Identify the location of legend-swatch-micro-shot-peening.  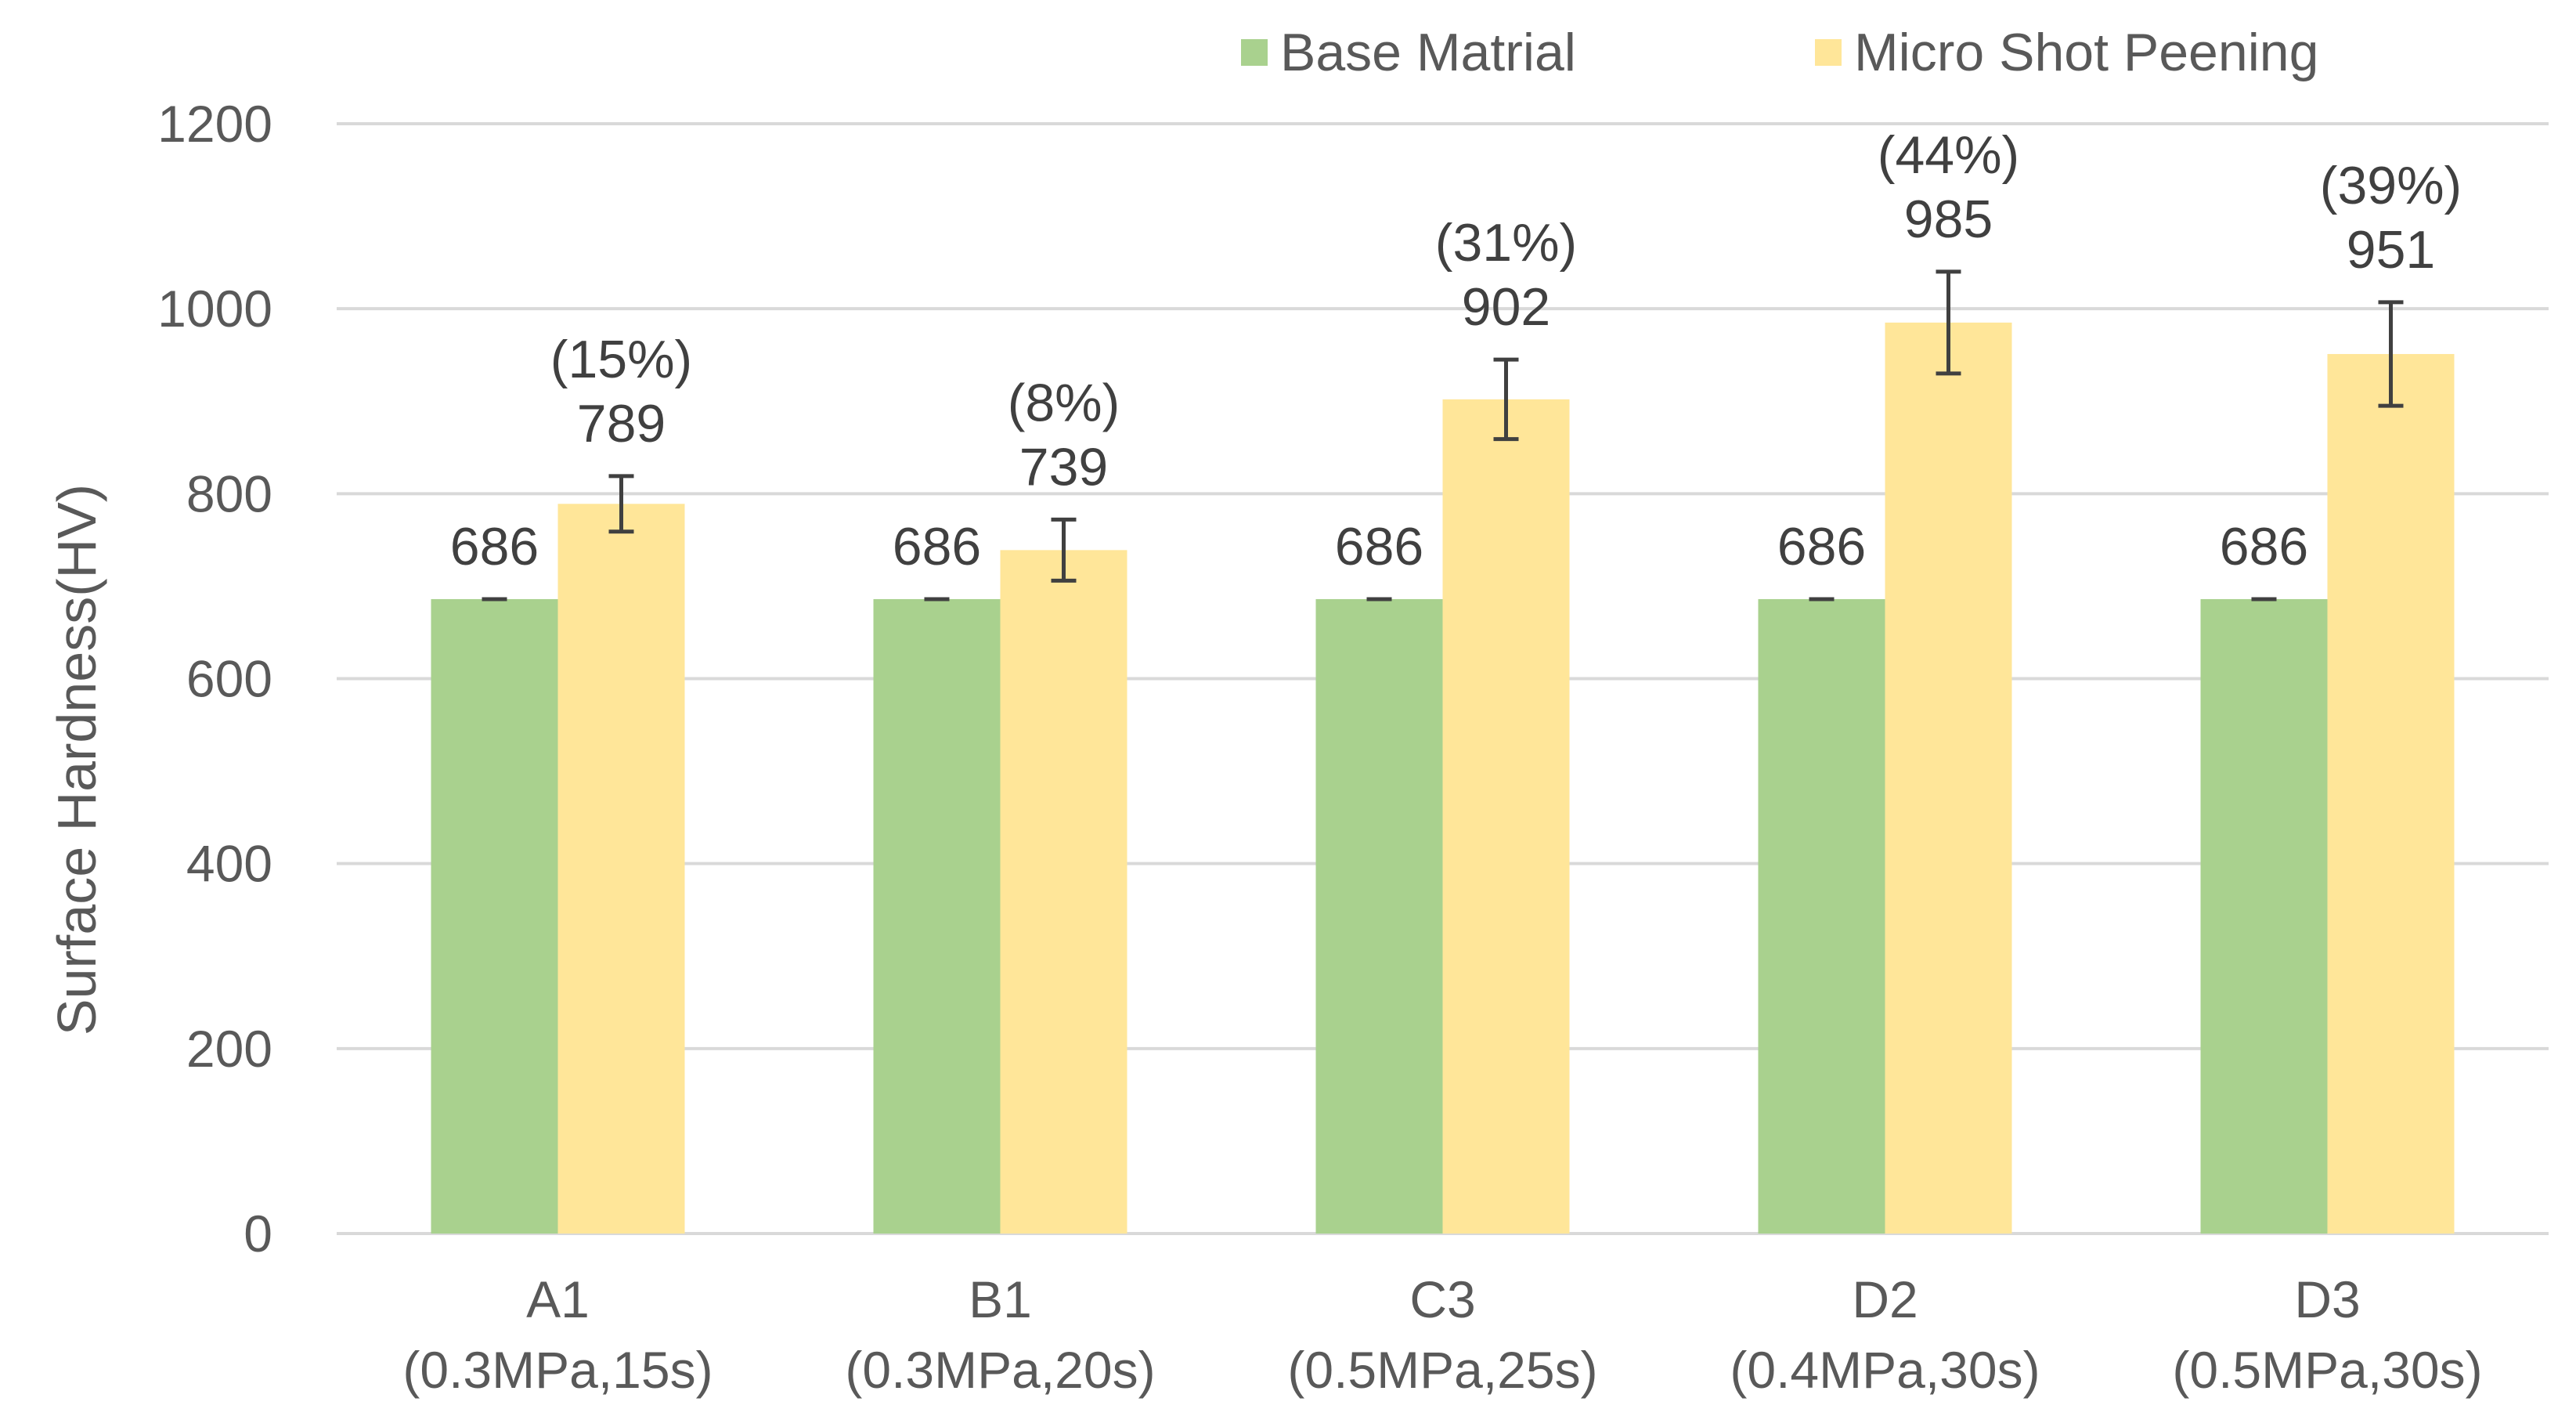
(1828, 52).